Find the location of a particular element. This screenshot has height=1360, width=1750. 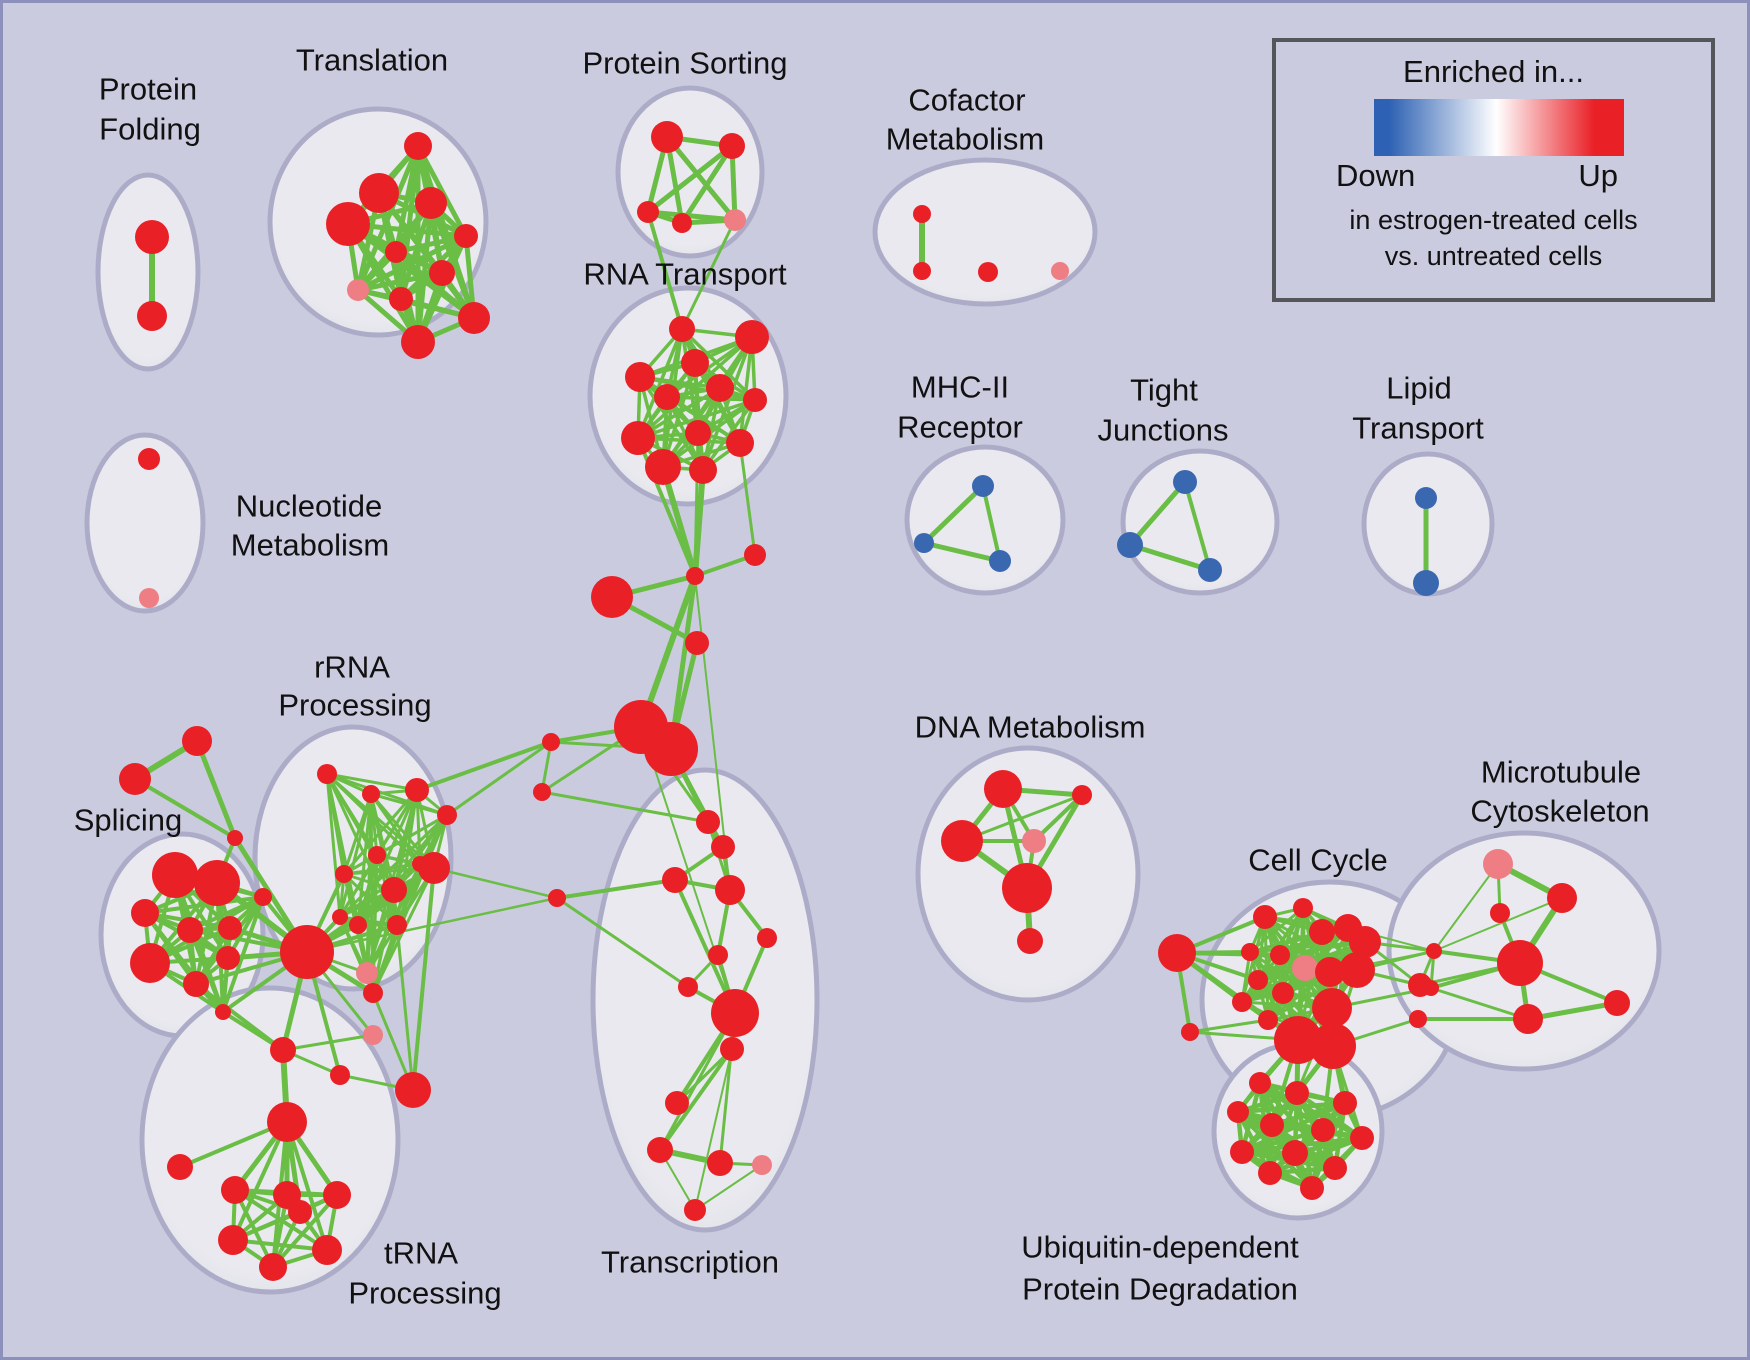

cluster-label-ubiquitin-2: Protein Degradation is located at coordinates (1160, 1289).